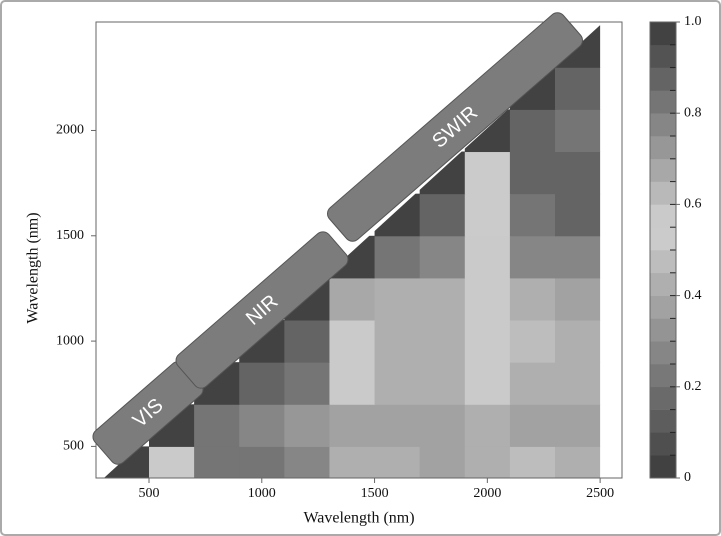  I want to click on y-tick-label: 2000, so click(70, 130).